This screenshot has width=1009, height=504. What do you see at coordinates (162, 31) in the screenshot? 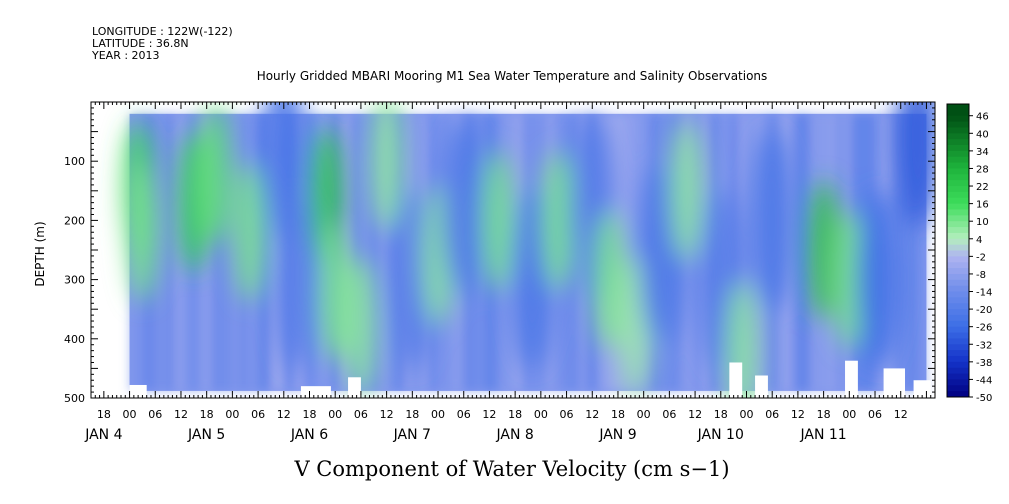
I see `longitude-label: LONGITUDE : 122W(-122)` at bounding box center [162, 31].